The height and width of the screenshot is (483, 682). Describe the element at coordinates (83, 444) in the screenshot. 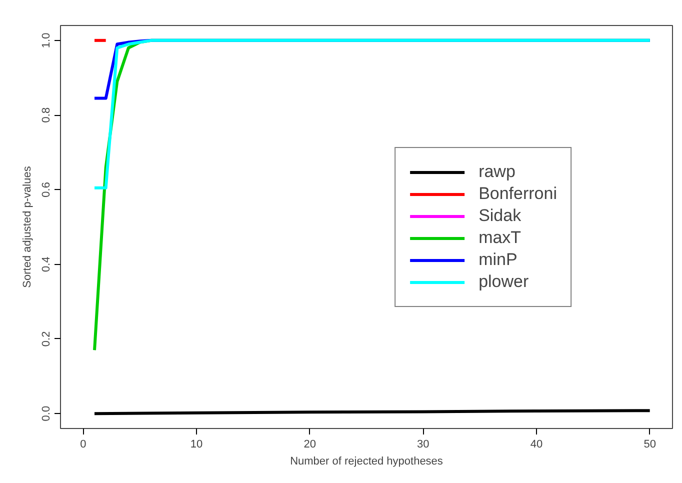

I see `x-tick-label: 0` at that location.